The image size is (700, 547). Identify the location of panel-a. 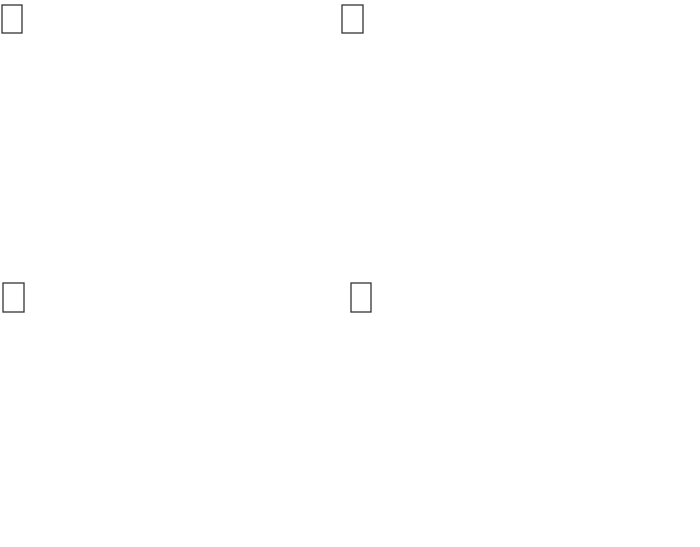
(12, 19).